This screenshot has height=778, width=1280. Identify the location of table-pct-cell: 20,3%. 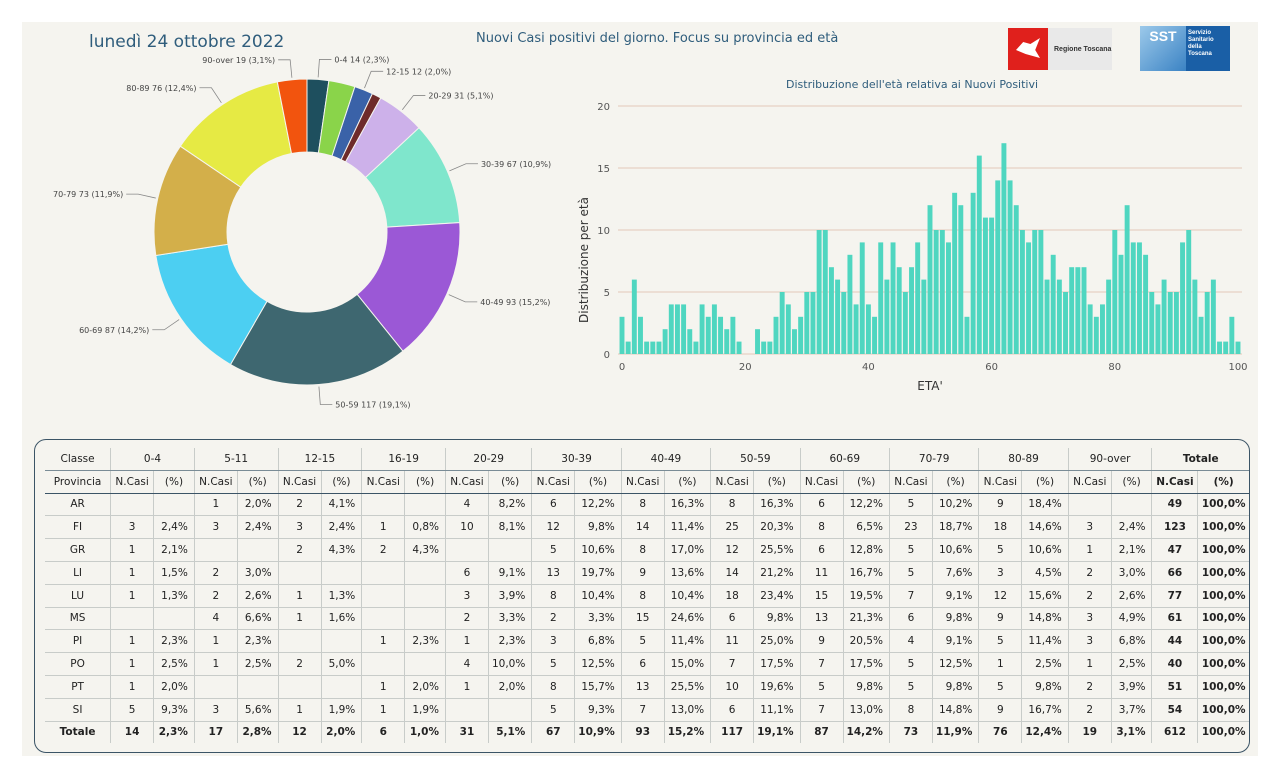
(777, 527).